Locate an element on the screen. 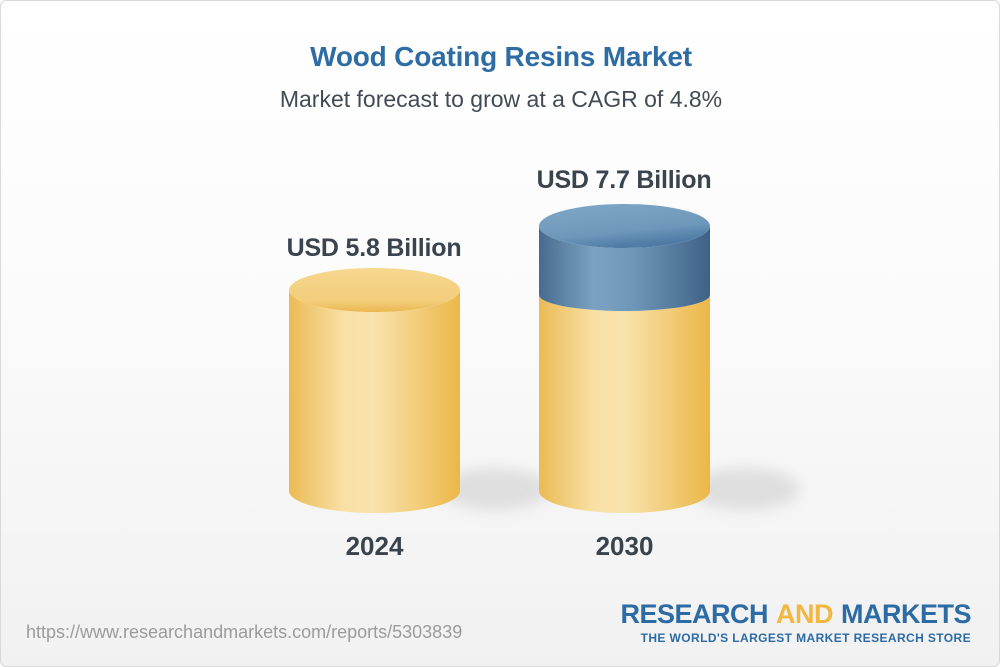  bar-2024-value-label: USD 5.8 Billion is located at coordinates (374, 248).